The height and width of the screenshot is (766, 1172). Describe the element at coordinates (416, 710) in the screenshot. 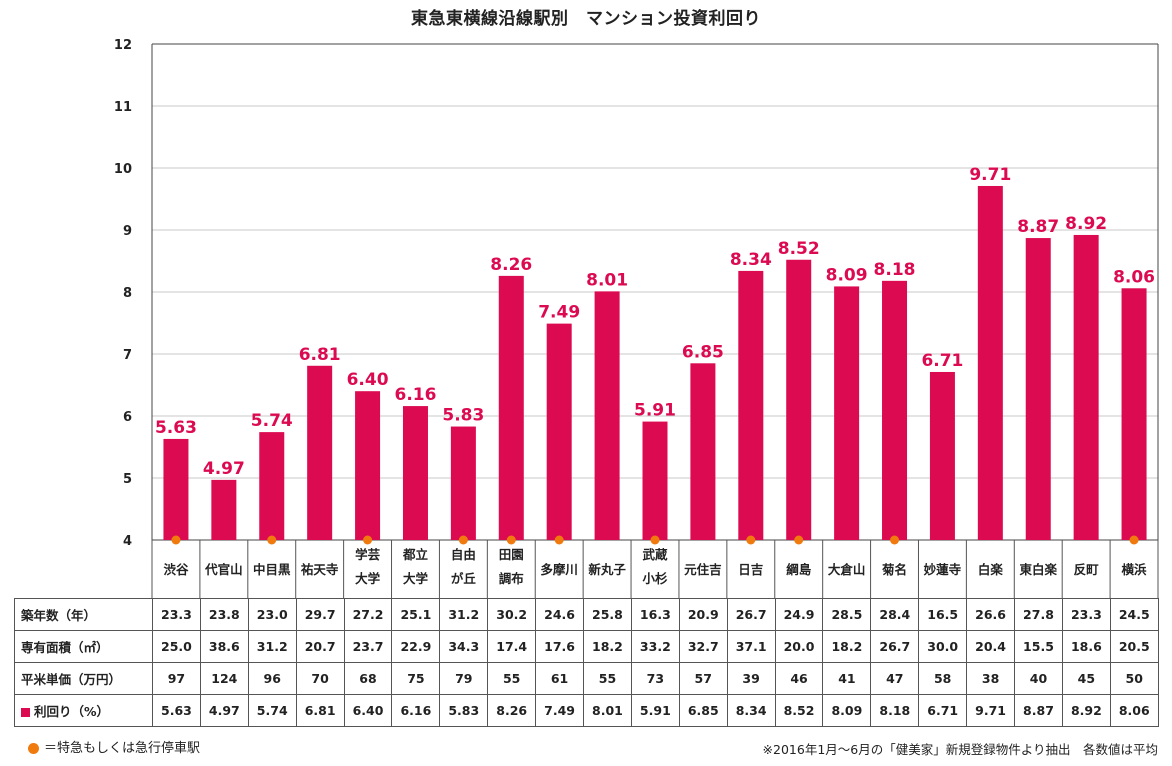

I see `table-cell: 6.16` at that location.